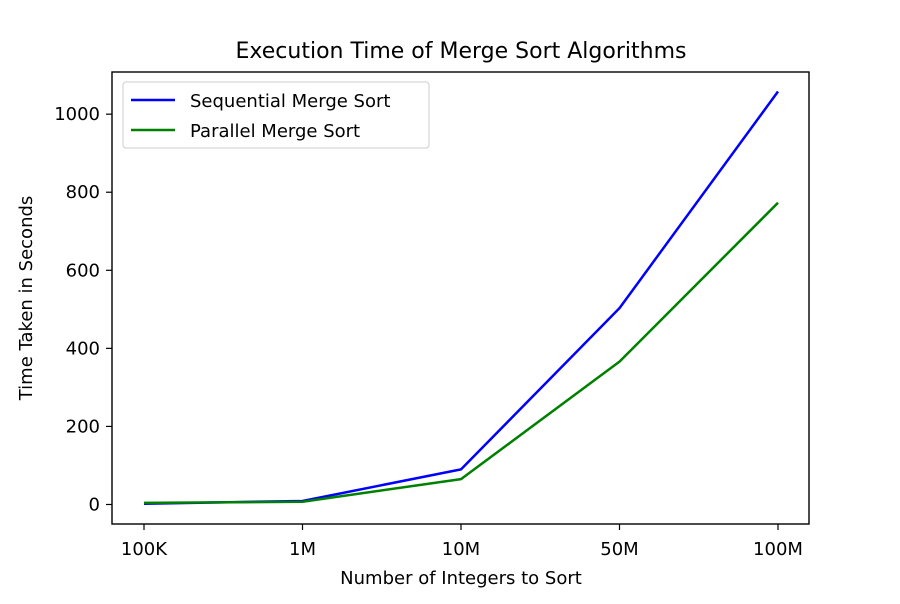 Image resolution: width=900 pixels, height=604 pixels. Describe the element at coordinates (290, 101) in the screenshot. I see `legend-label-sequential: Sequential Merge Sort` at that location.